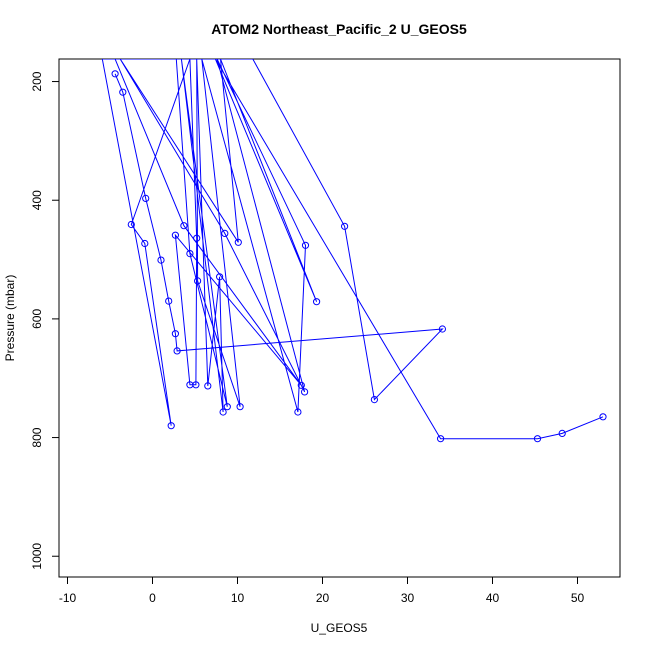 Image resolution: width=650 pixels, height=650 pixels. I want to click on y-axis: 200 400 600 800 1000, so click(45, 320).